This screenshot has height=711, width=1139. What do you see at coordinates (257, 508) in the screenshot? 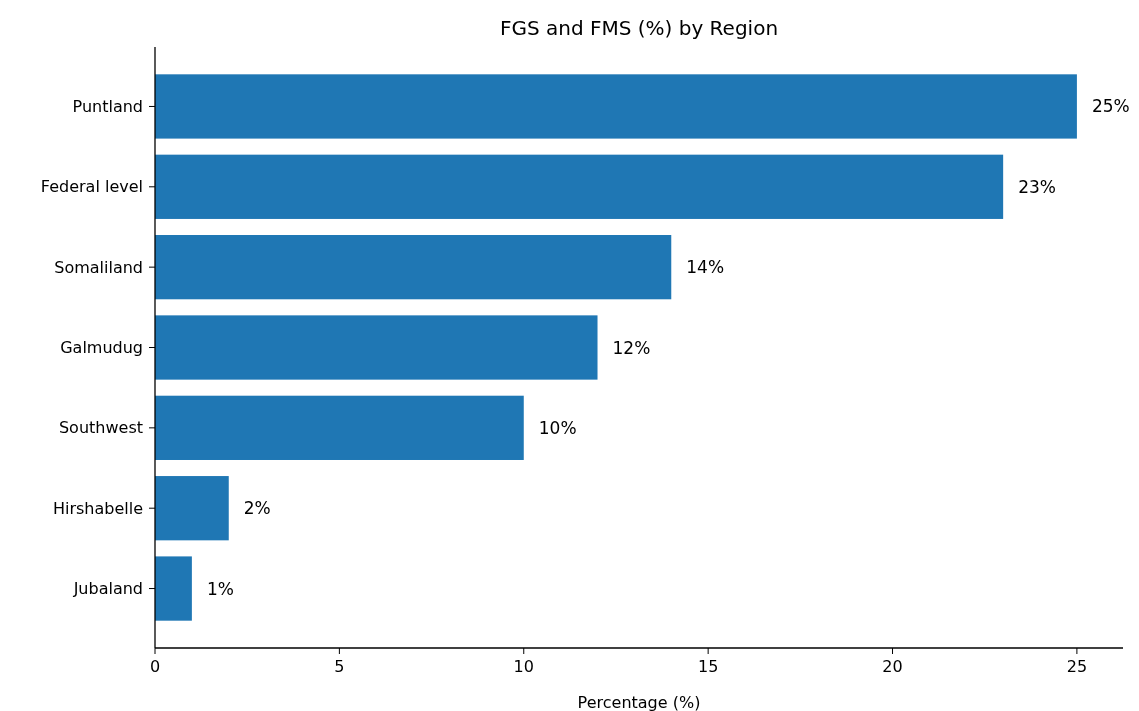
I see `data-label: 2%` at bounding box center [257, 508].